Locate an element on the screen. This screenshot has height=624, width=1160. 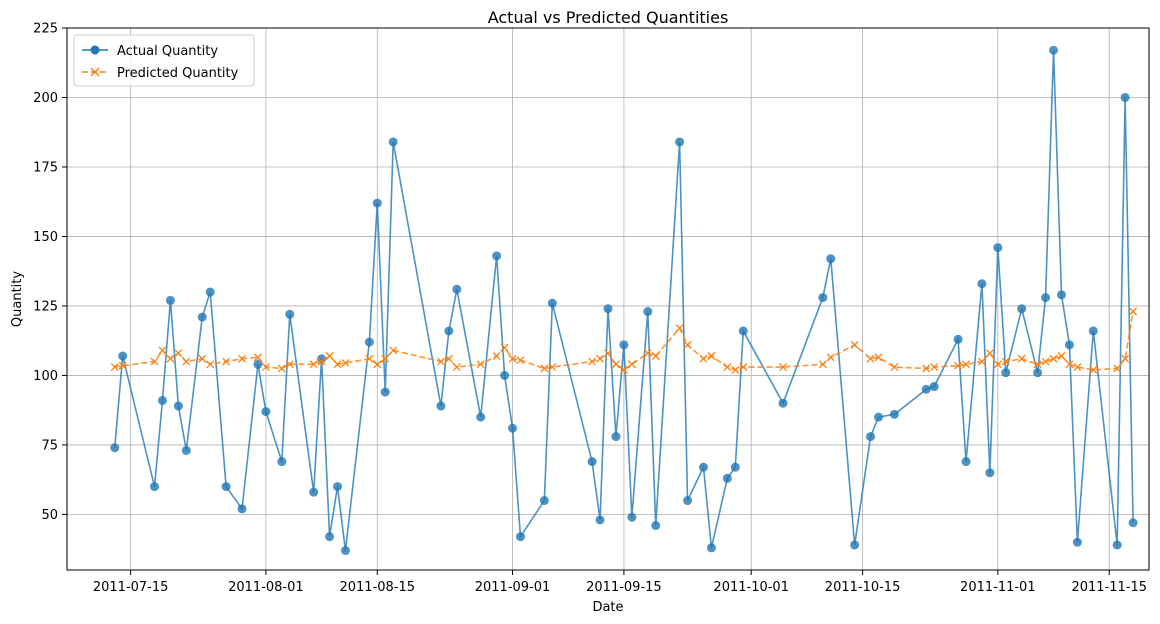
y-tick-label: 225 is located at coordinates (45, 29).